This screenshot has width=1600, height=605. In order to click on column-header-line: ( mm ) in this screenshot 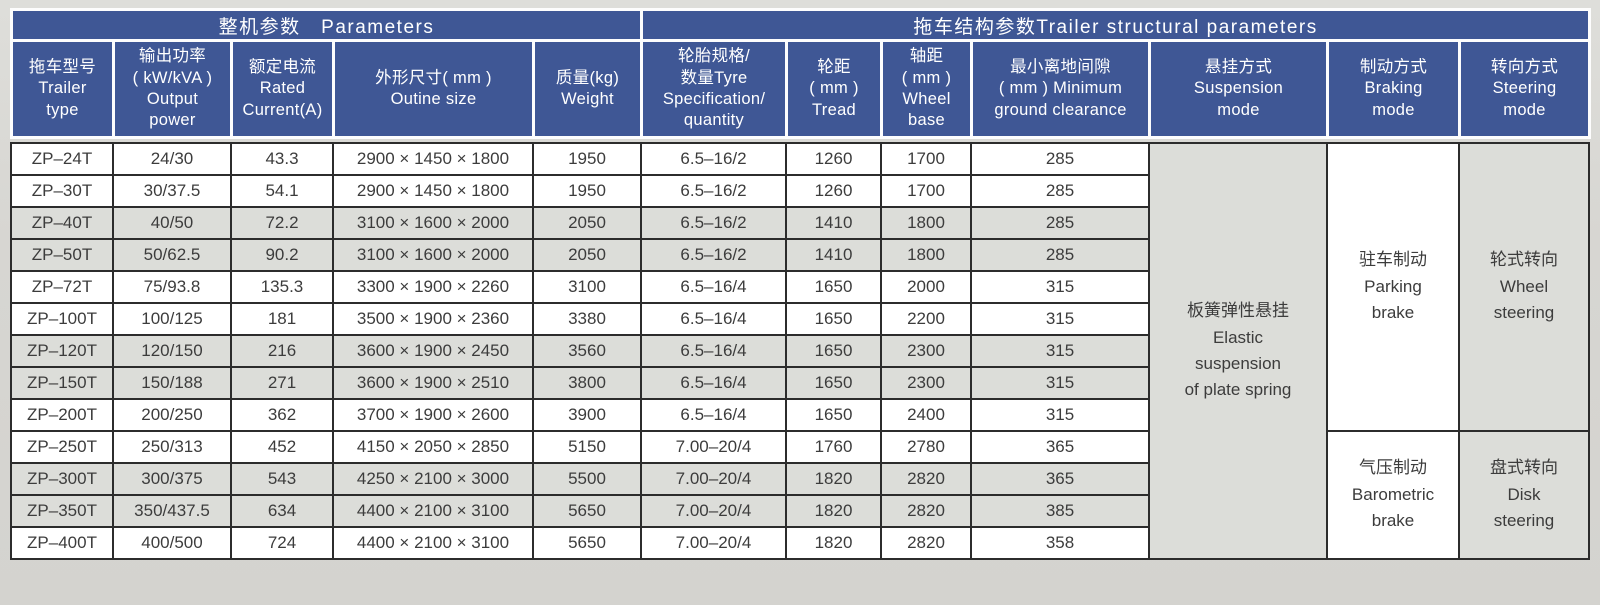, I will do `click(926, 77)`.